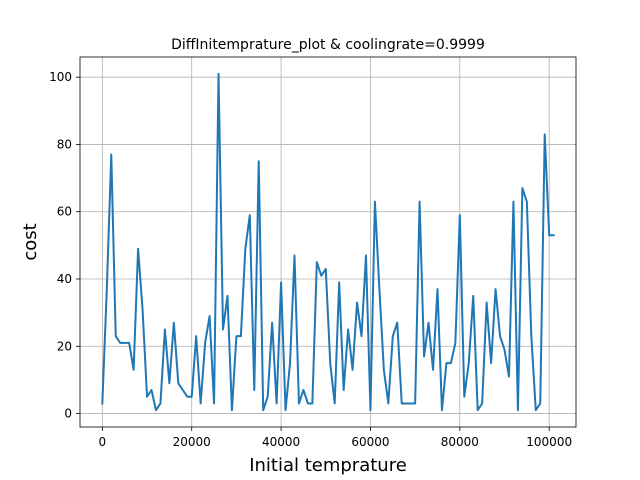 The height and width of the screenshot is (480, 640). Describe the element at coordinates (281, 442) in the screenshot. I see `x-tick-label: 40000` at that location.